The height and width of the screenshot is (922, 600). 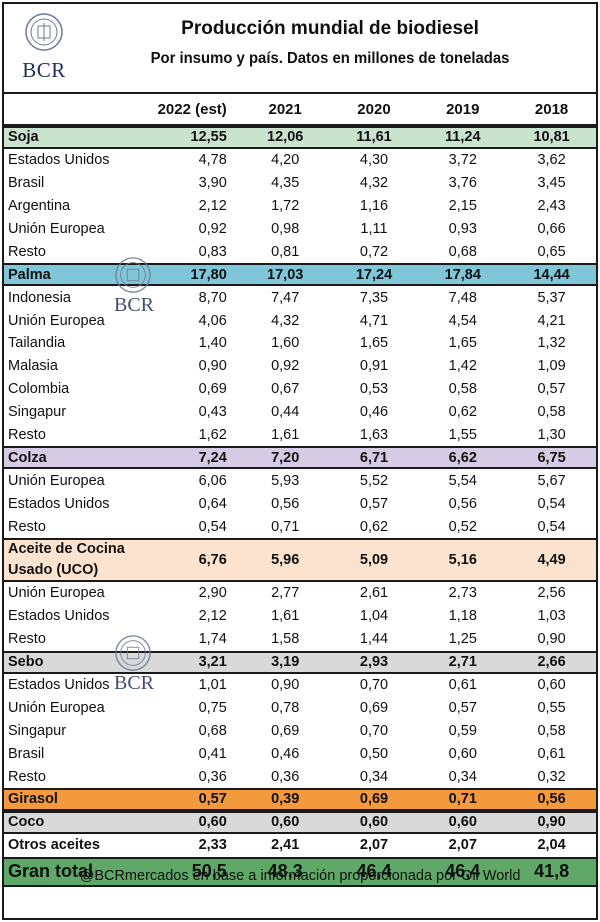 I want to click on grand-total-label: Gran total, so click(x=51, y=871).